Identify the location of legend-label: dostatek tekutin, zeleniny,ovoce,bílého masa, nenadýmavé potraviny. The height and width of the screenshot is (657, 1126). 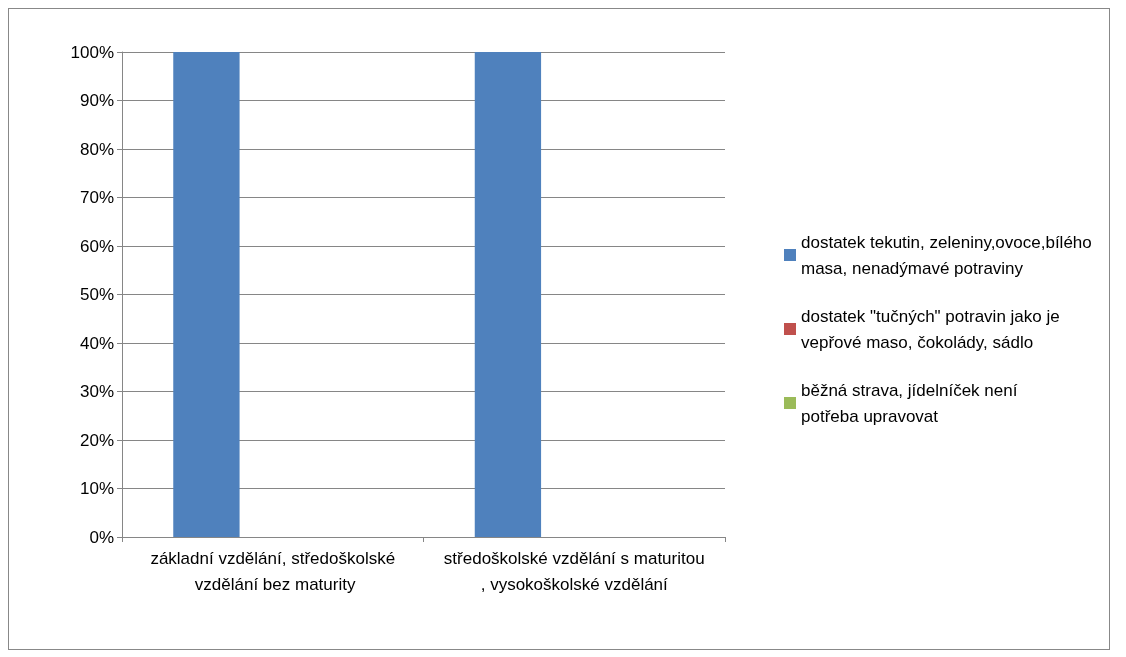
(949, 255).